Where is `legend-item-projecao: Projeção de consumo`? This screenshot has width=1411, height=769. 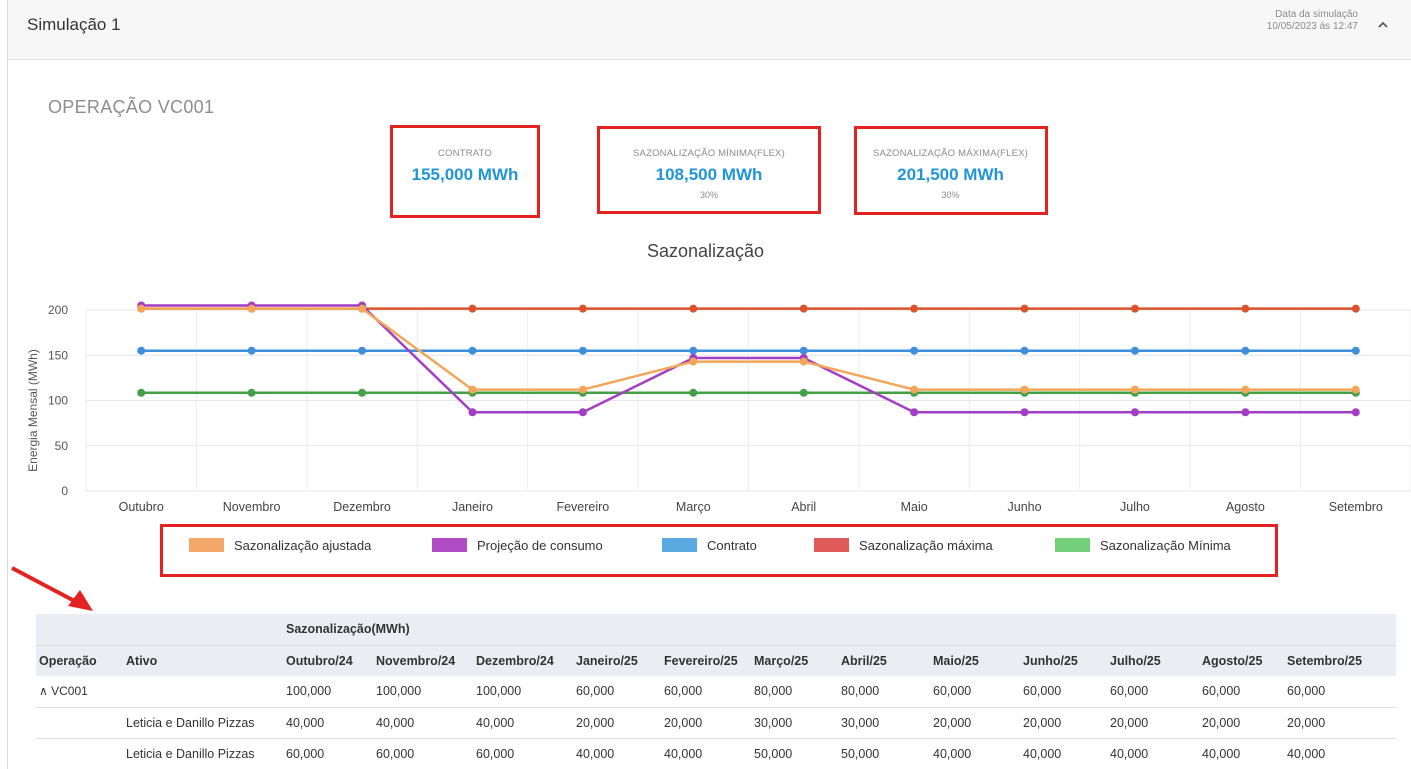
legend-item-projecao: Projeção de consumo is located at coordinates (517, 545).